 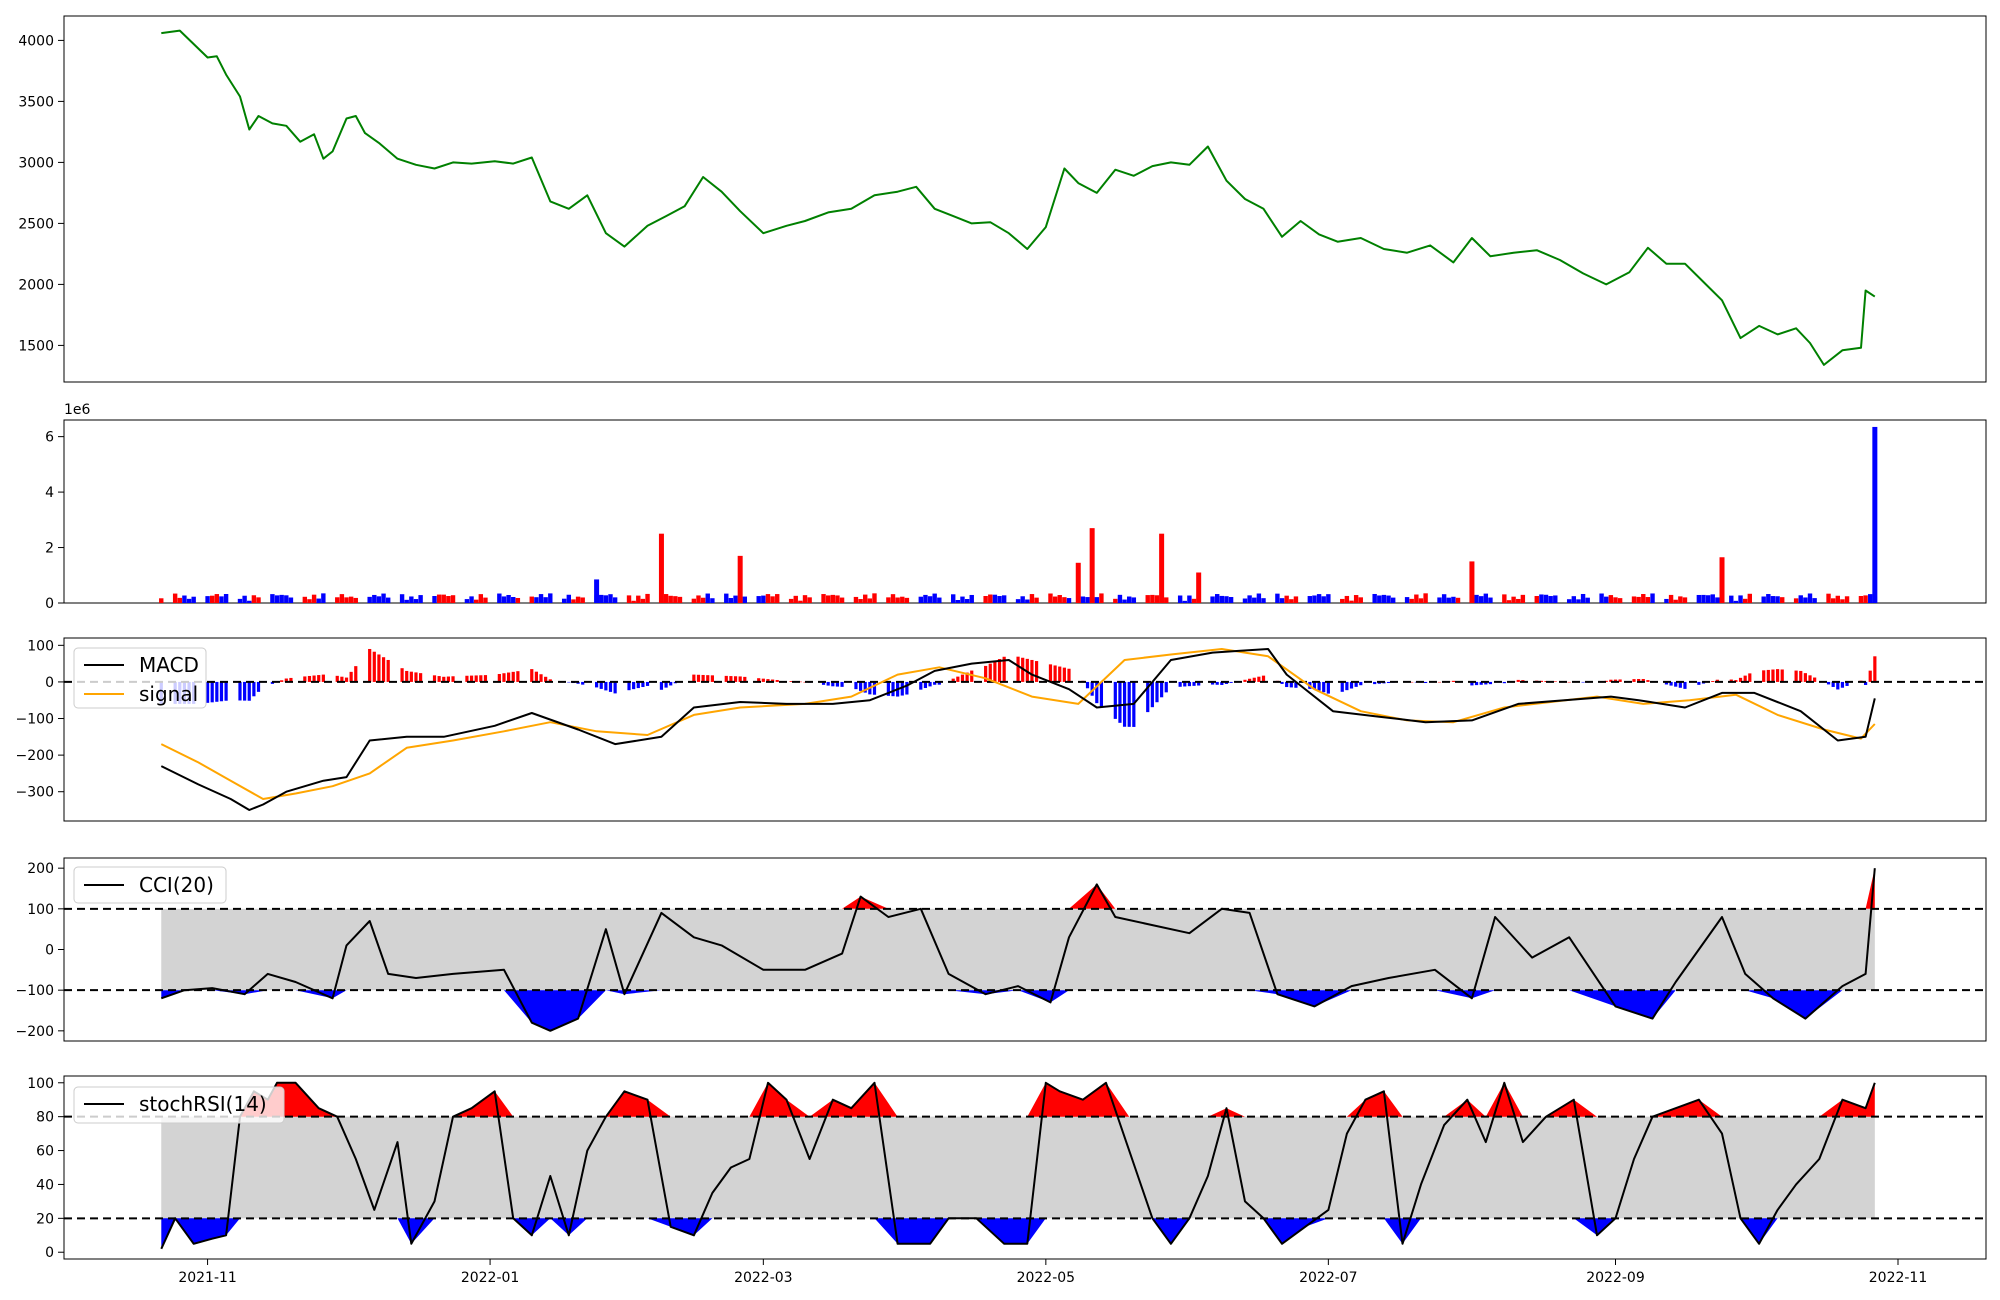 What do you see at coordinates (40, 869) in the screenshot?
I see `cci-tick-label-0: 200` at bounding box center [40, 869].